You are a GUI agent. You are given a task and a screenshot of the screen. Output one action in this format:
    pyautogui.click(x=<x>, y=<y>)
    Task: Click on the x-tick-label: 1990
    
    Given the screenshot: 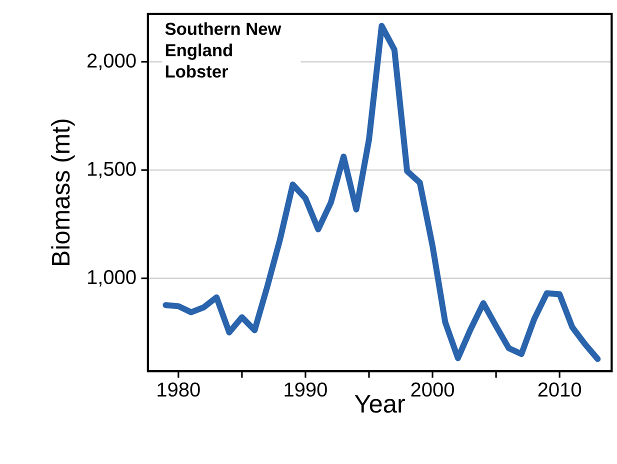 What is the action you would take?
    pyautogui.click(x=305, y=389)
    